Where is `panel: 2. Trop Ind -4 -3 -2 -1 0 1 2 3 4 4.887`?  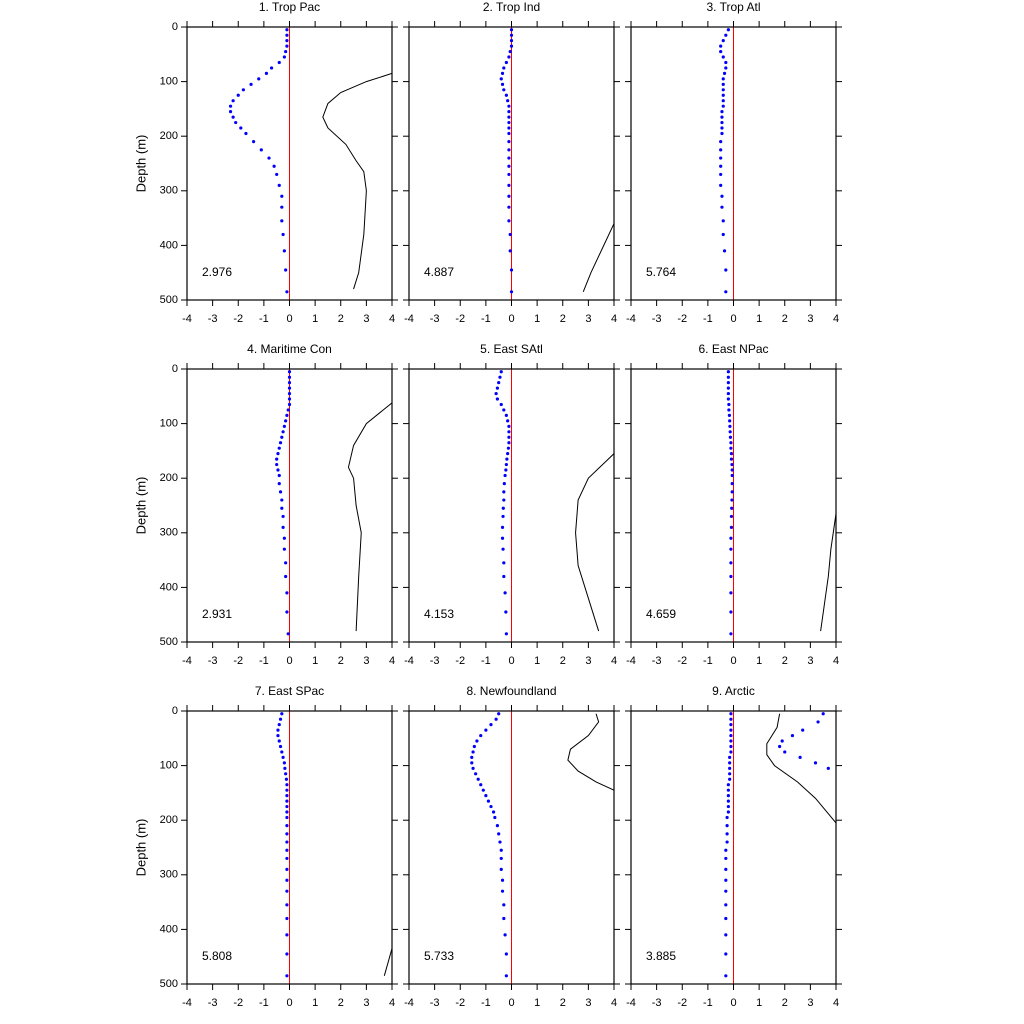 panel: 2. Trop Ind -4 -3 -2 -1 0 1 2 3 4 4.887 is located at coordinates (511, 162).